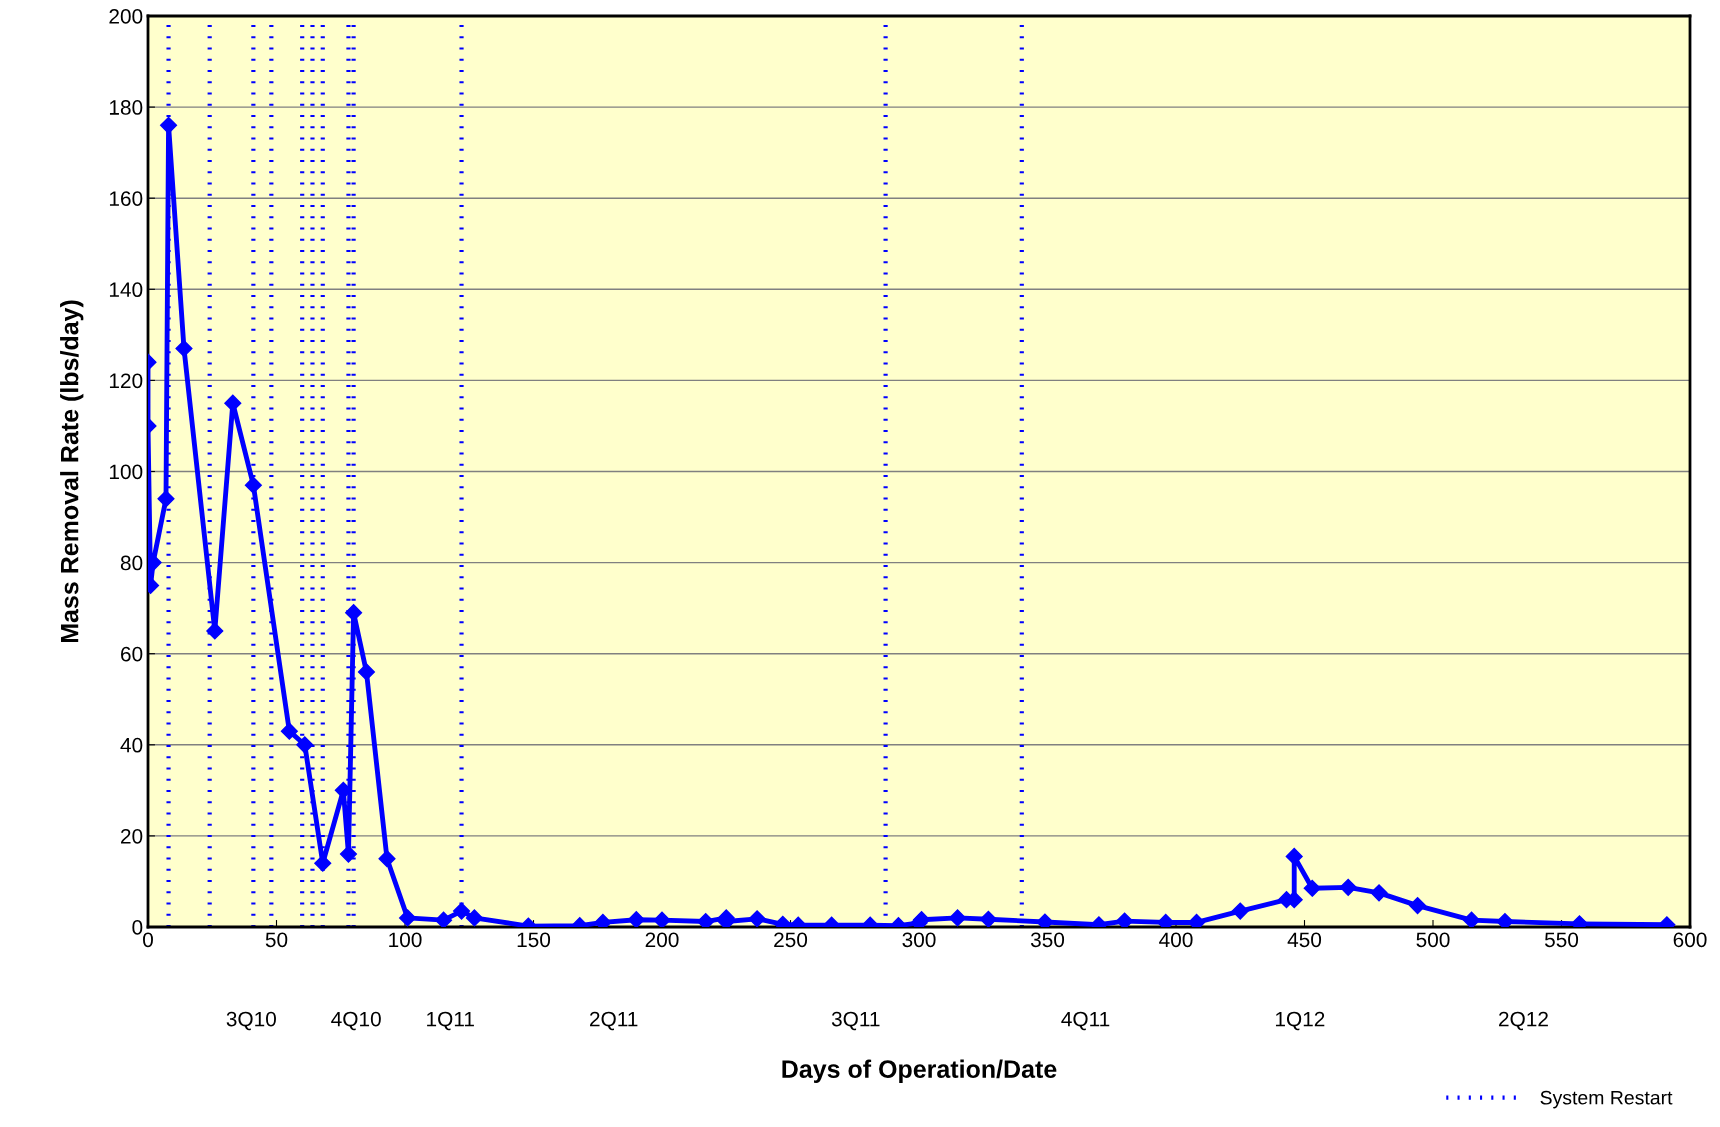 This screenshot has height=1127, width=1720. Describe the element at coordinates (1304, 940) in the screenshot. I see `x-tick-label: 450` at that location.